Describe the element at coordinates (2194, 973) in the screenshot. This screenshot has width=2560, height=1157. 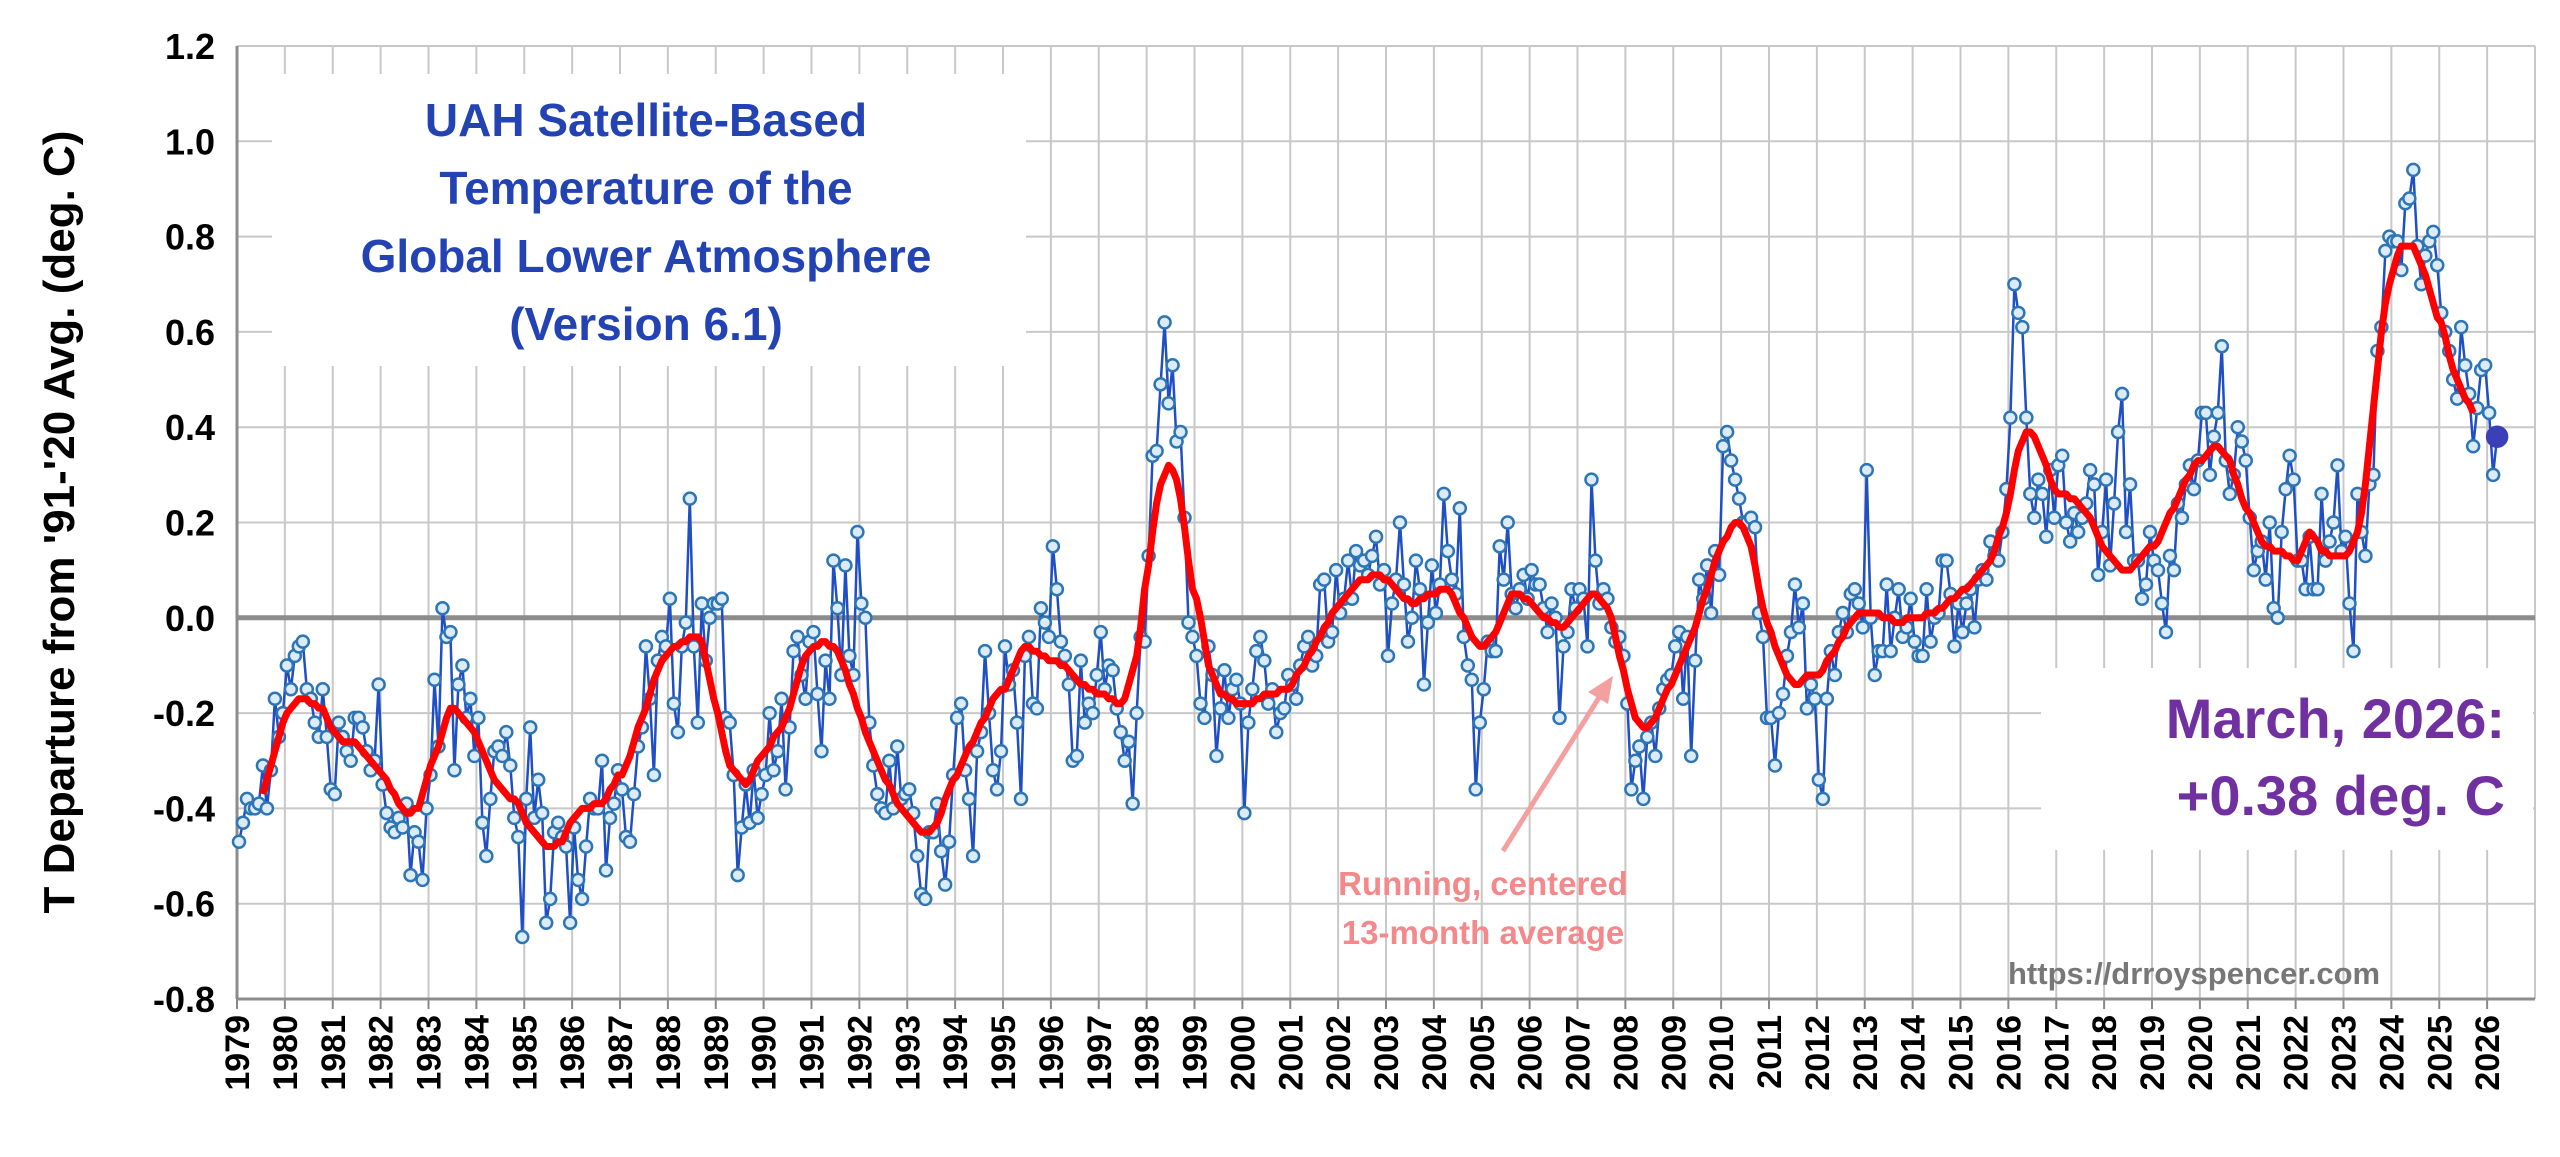
I see `source: https://drroyspencer.com` at that location.